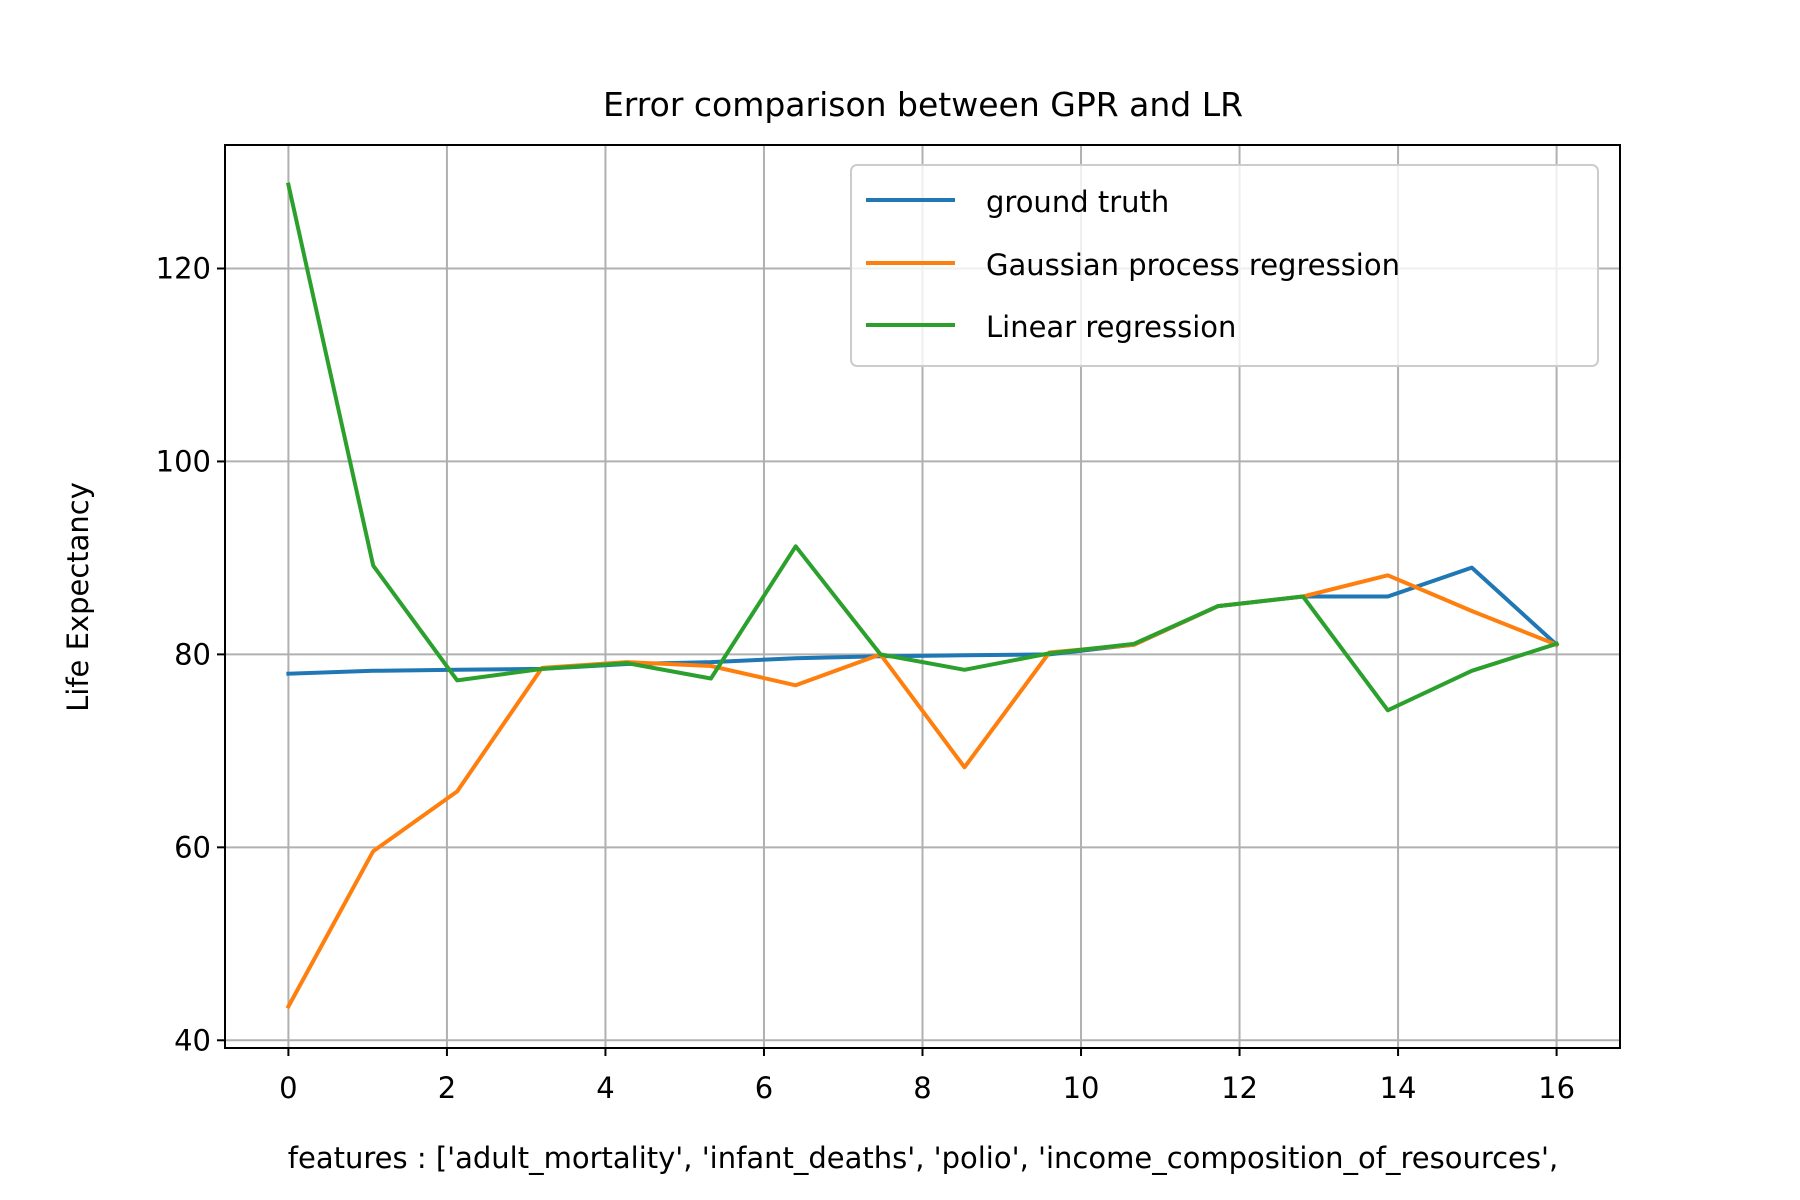 This screenshot has height=1200, width=1800. I want to click on legend-label-ground-truth: ground truth, so click(1077, 202).